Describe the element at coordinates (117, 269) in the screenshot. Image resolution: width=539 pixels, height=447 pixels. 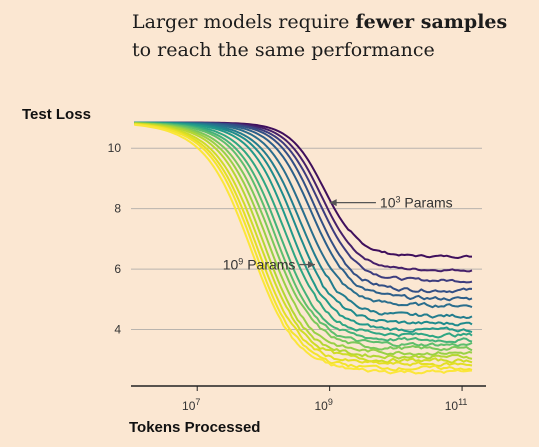
I see `y-tick-label: 6` at that location.